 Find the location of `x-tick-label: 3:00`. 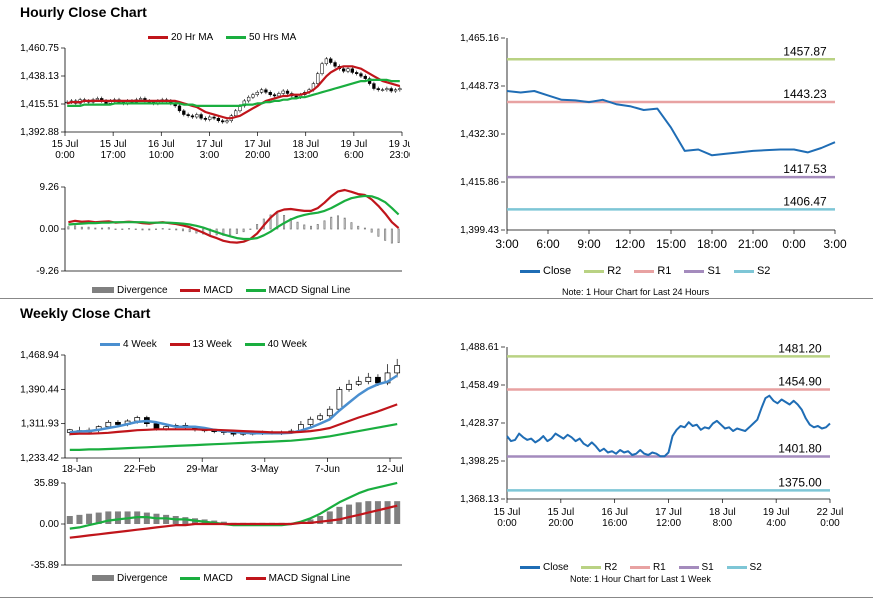

x-tick-label: 3:00 is located at coordinates (835, 244).